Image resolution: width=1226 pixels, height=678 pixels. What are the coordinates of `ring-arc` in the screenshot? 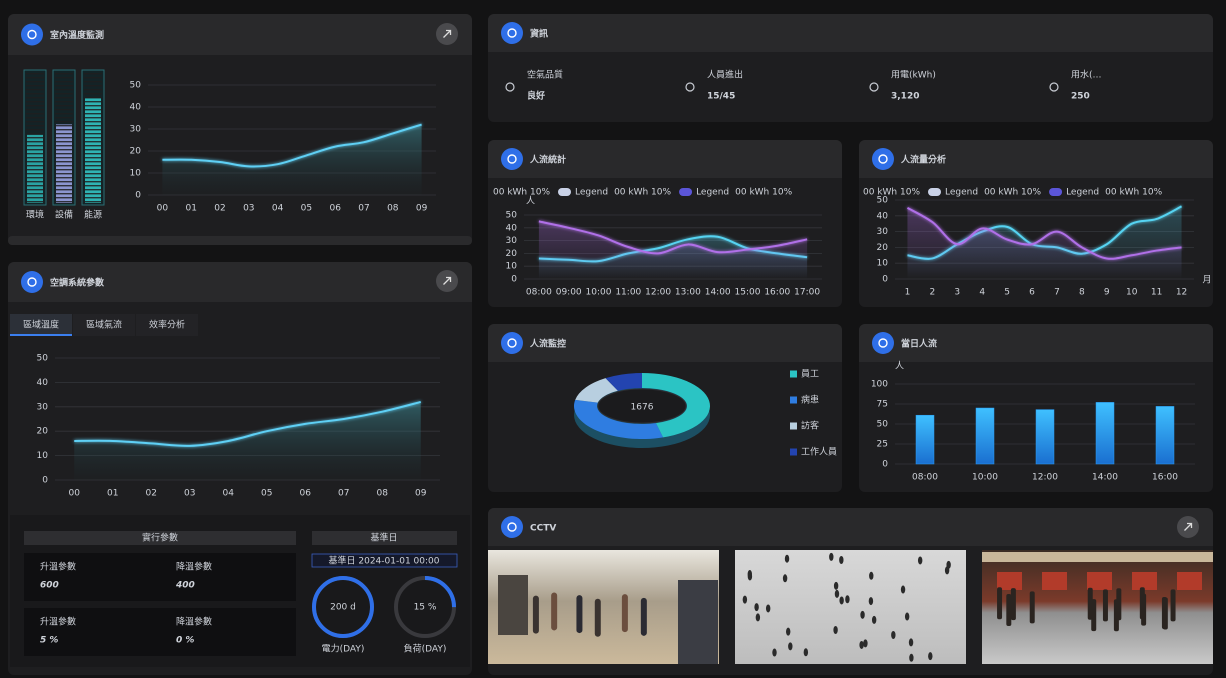 It's located at (343, 607).